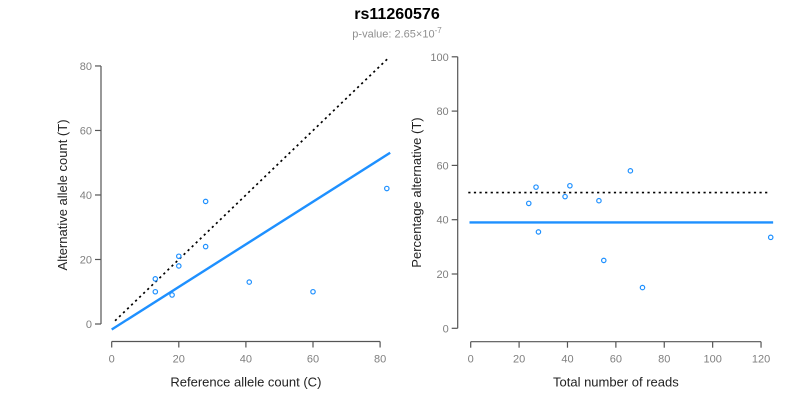 The height and width of the screenshot is (400, 800). I want to click on x-axis-title: Reference allele count (C), so click(245, 382).